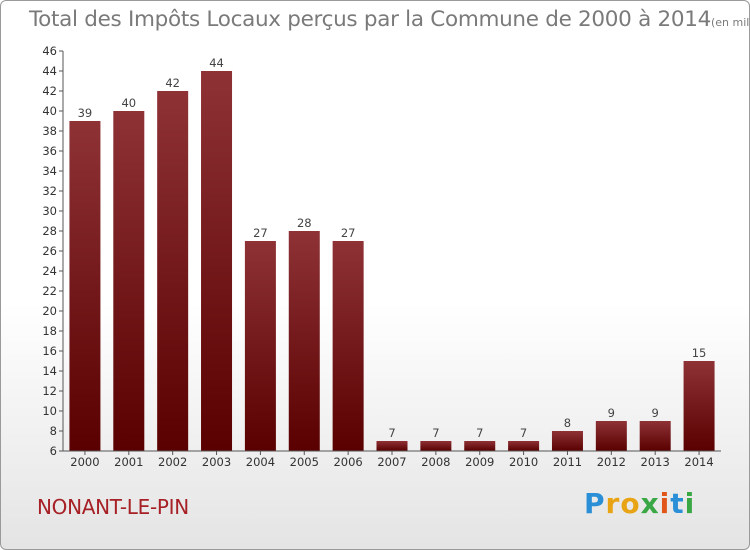 This screenshot has width=750, height=550. What do you see at coordinates (128, 462) in the screenshot?
I see `x-tick-2001: 2001` at bounding box center [128, 462].